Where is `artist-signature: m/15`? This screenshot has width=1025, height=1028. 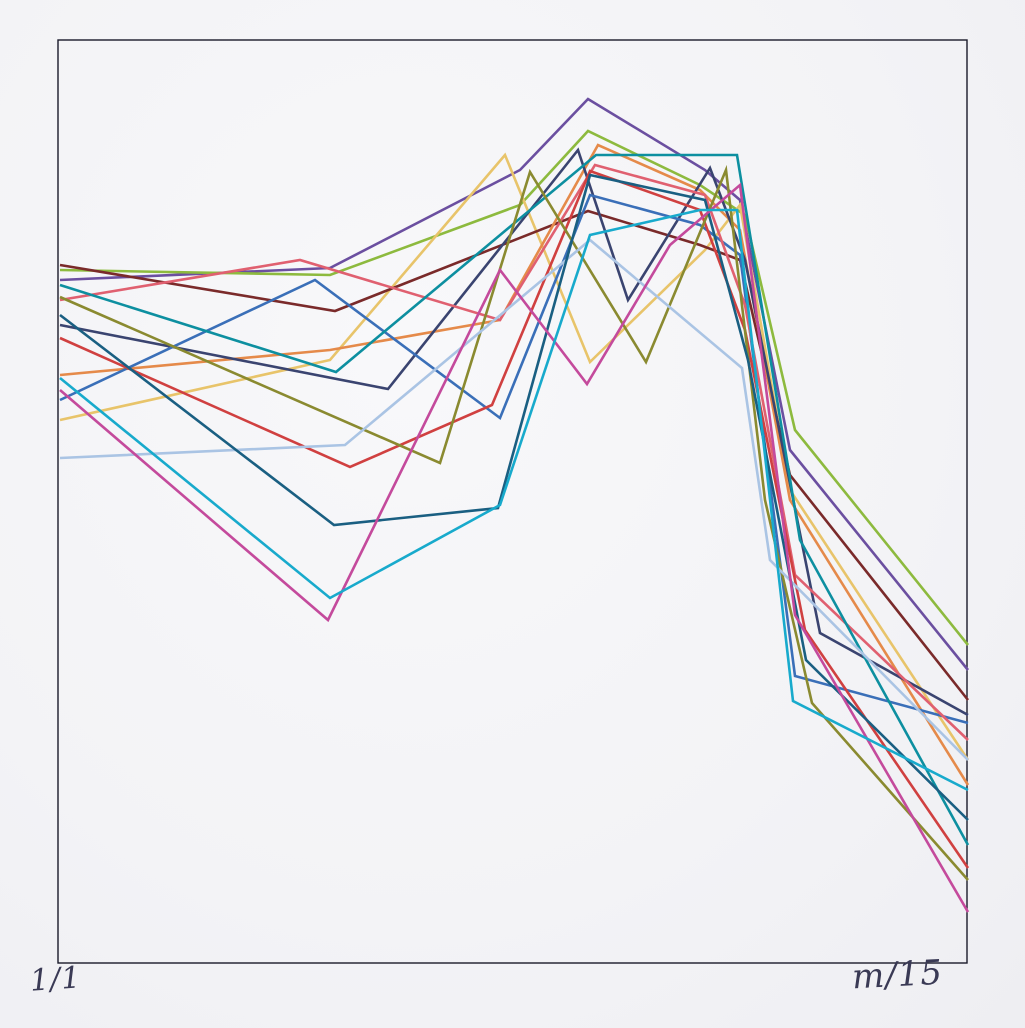 artist-signature: m/15 is located at coordinates (897, 975).